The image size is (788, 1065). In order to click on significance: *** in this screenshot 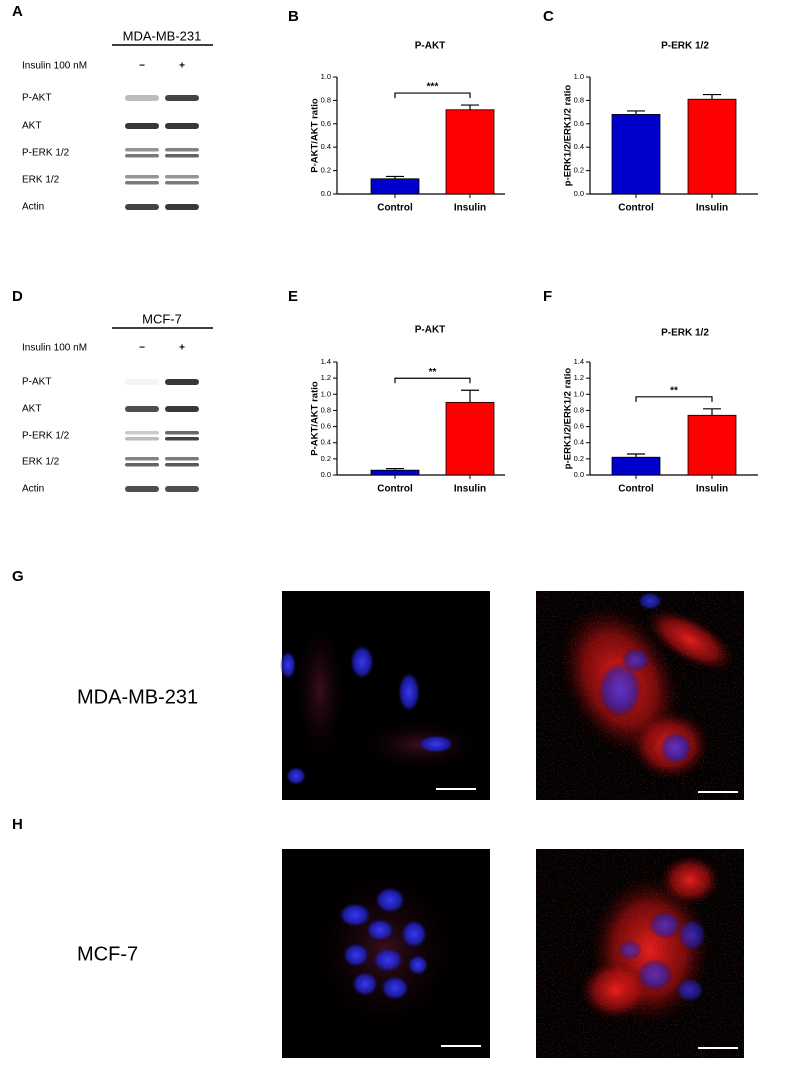, I will do `click(433, 87)`.